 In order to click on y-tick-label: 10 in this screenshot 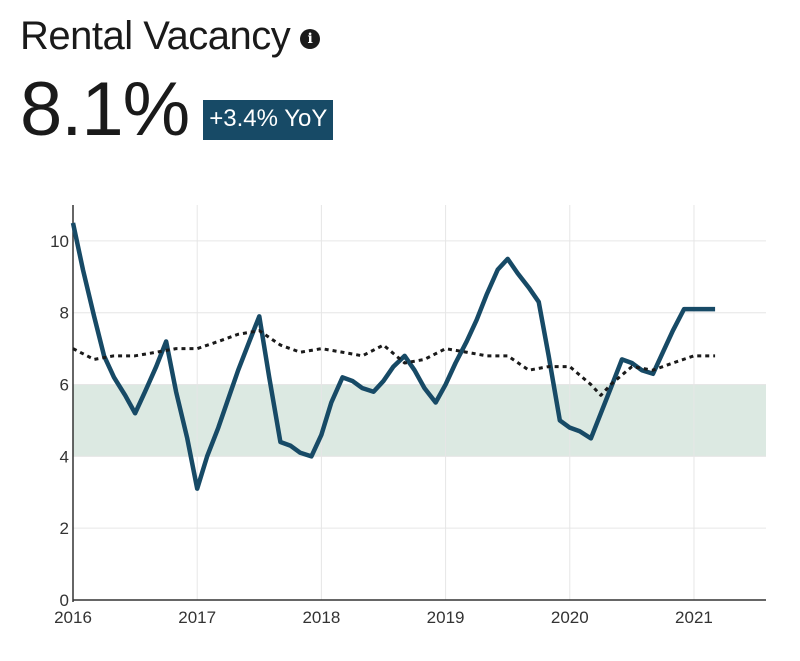, I will do `click(59, 241)`.